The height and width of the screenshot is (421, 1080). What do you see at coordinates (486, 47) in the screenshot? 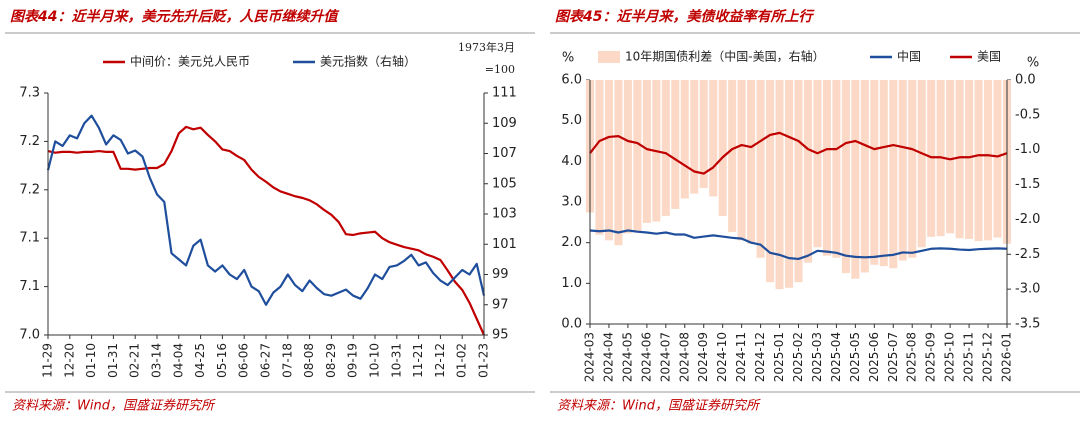
I see `annotation: 1973年3月` at bounding box center [486, 47].